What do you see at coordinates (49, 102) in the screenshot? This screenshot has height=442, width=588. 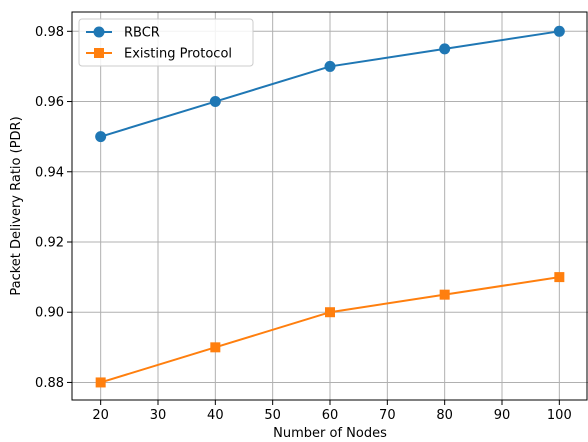 I see `y-tick-label: 0.96` at bounding box center [49, 102].